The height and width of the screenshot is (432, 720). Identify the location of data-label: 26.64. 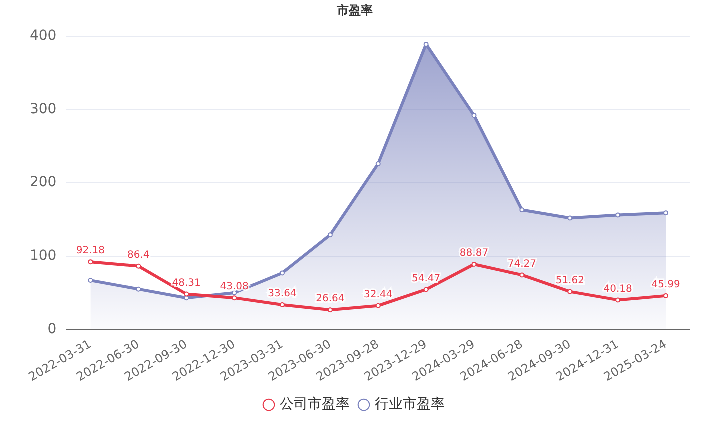
(330, 299).